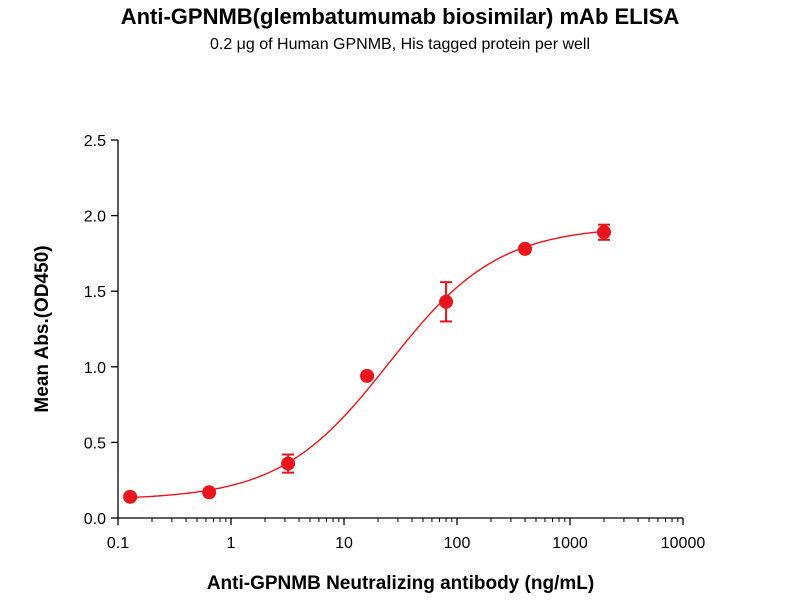 The width and height of the screenshot is (800, 600). I want to click on y-axis-title: Mean Abs.(OD450), so click(42, 328).